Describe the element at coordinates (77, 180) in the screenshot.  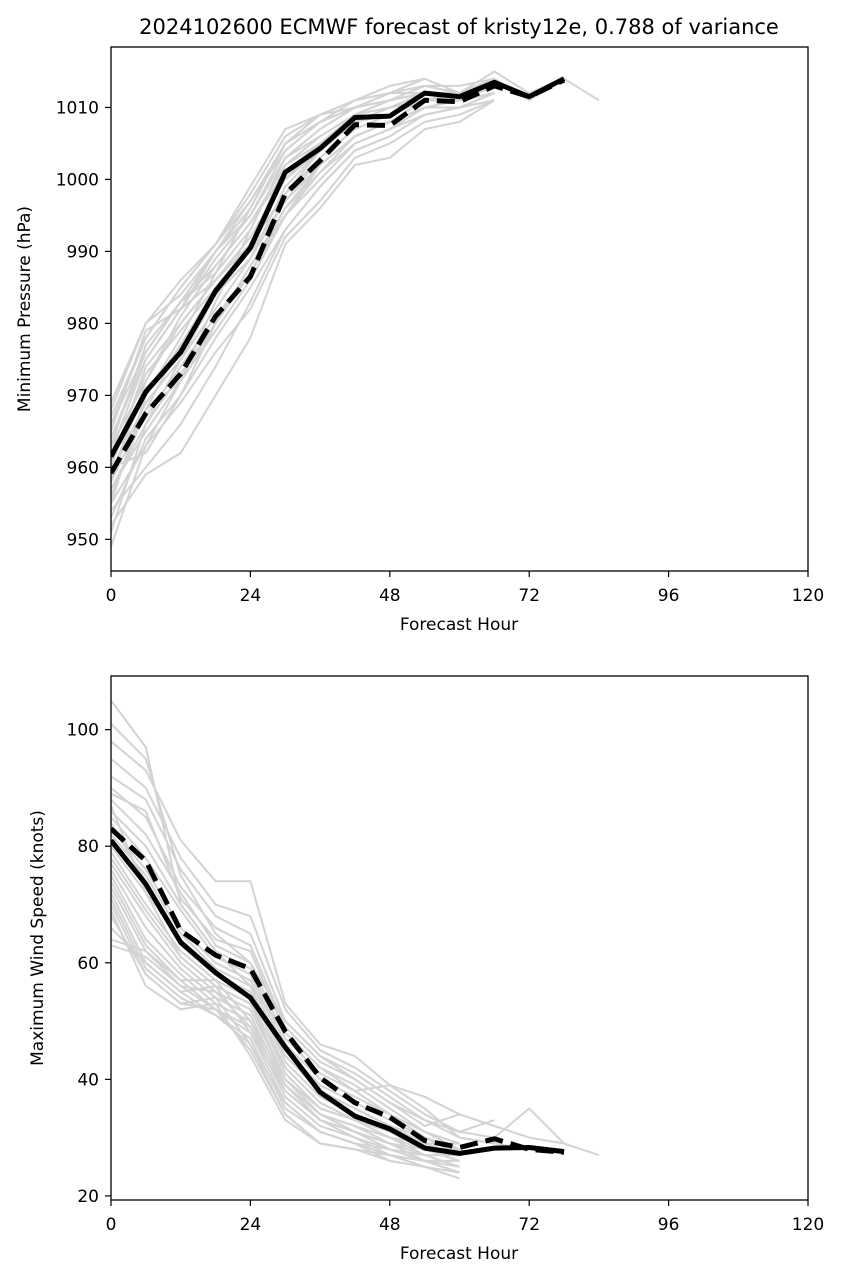
I see `pressure-y-tick-label: 1000` at that location.